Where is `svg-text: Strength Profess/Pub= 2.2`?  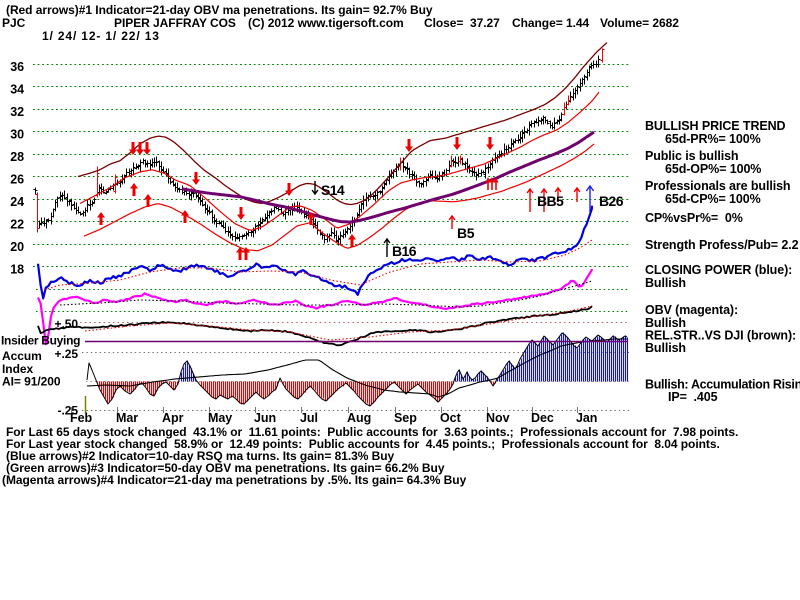
svg-text: Strength Profess/Pub= 2.2 is located at coordinates (722, 245).